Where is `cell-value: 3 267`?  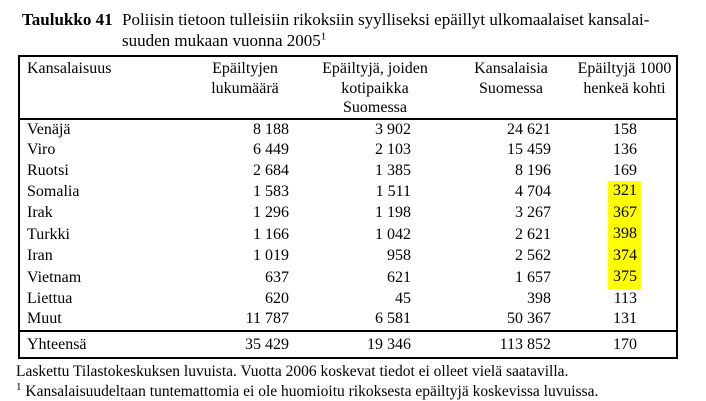 cell-value: 3 267 is located at coordinates (533, 212).